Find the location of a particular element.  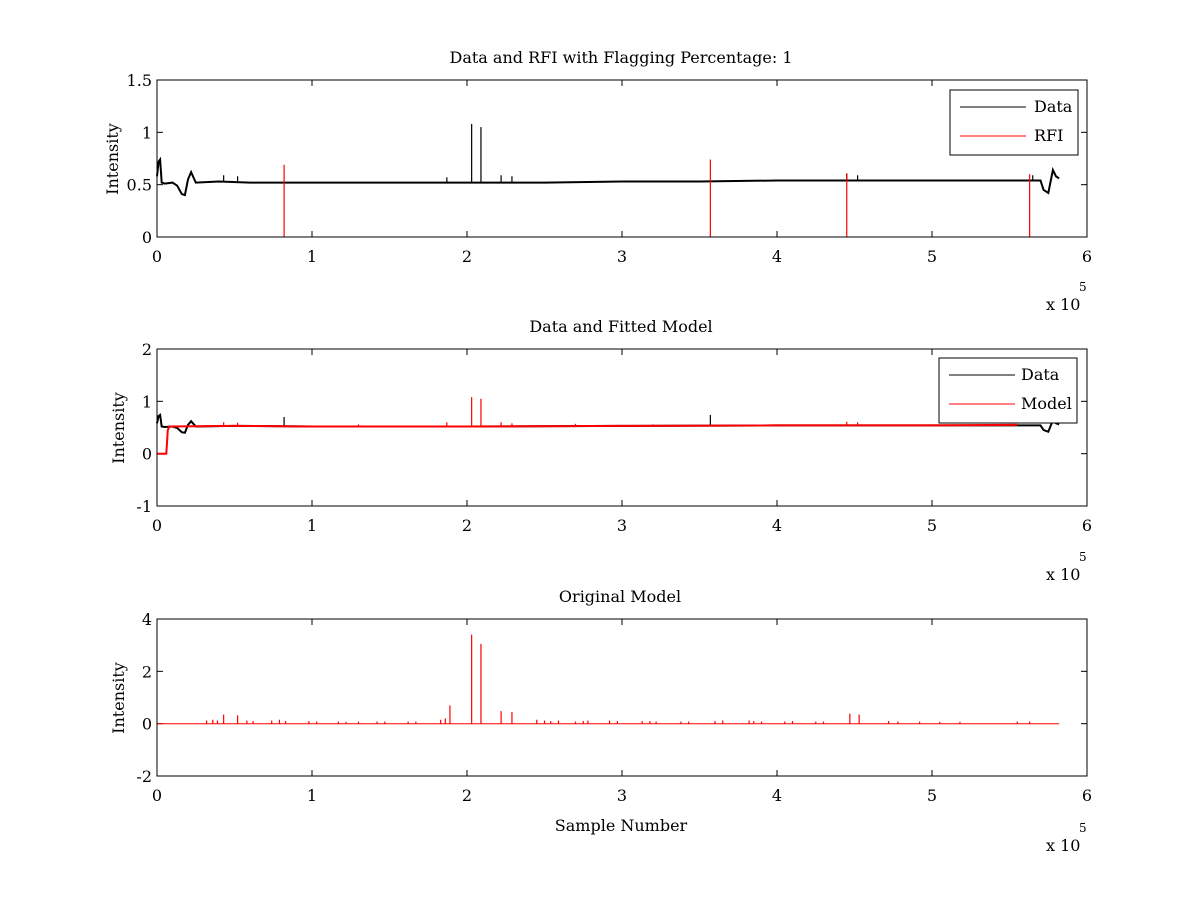

subplot-3-xtick-label: 3 is located at coordinates (622, 795).